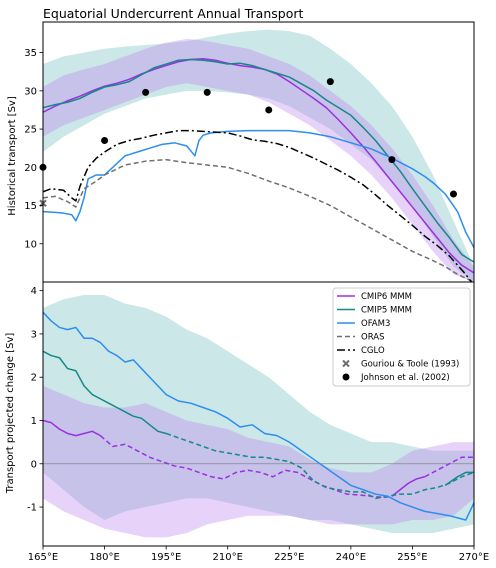 The image size is (496, 568). Describe the element at coordinates (43, 557) in the screenshot. I see `bottom-xtick-label: 165°E` at that location.